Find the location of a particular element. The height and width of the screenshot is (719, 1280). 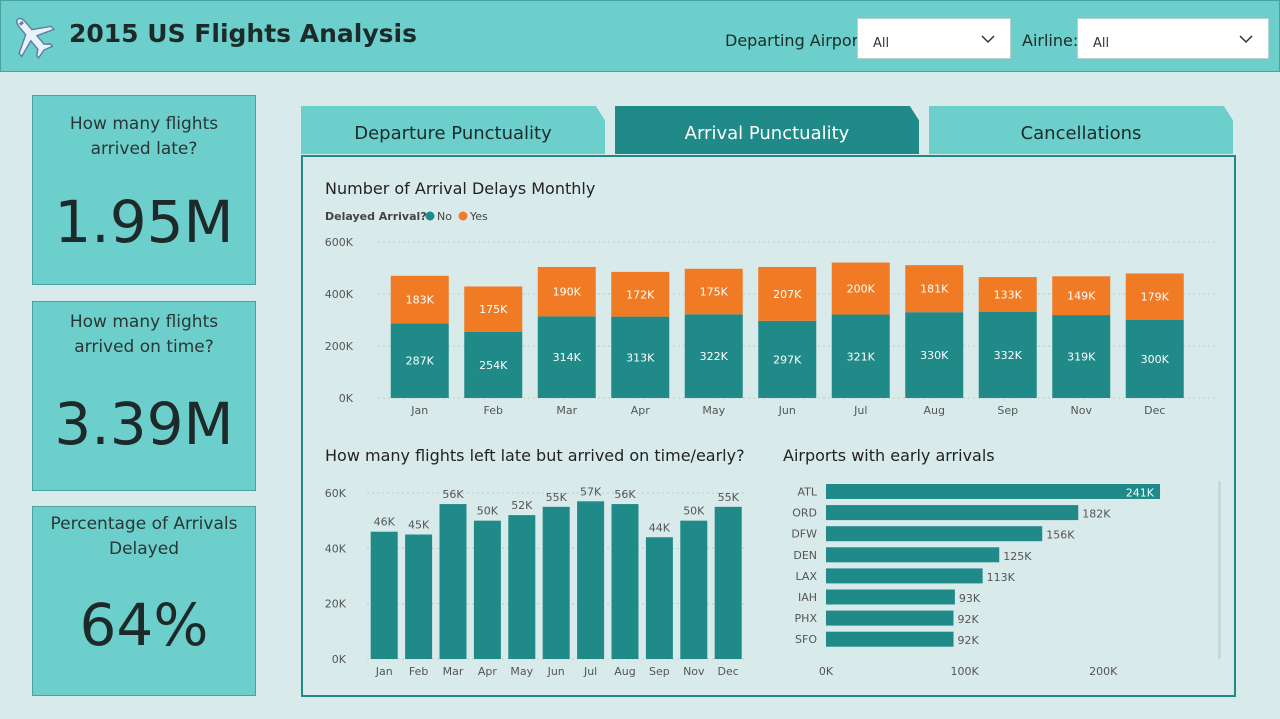

tab-departure-punctuality: Departure Punctuality is located at coordinates (453, 130).